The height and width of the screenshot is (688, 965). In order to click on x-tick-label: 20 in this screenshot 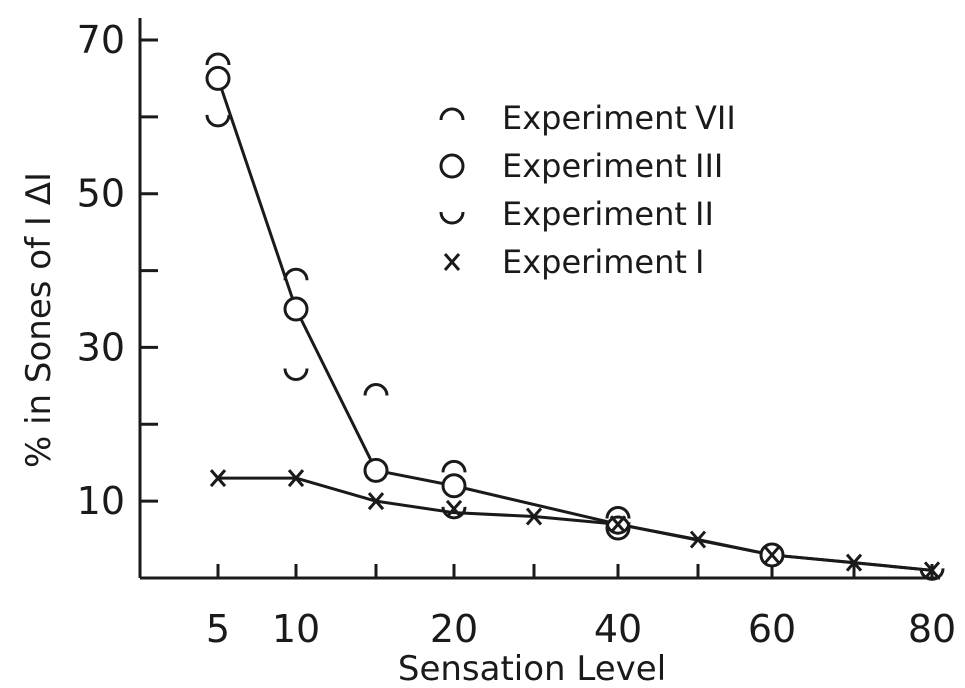, I will do `click(454, 629)`.